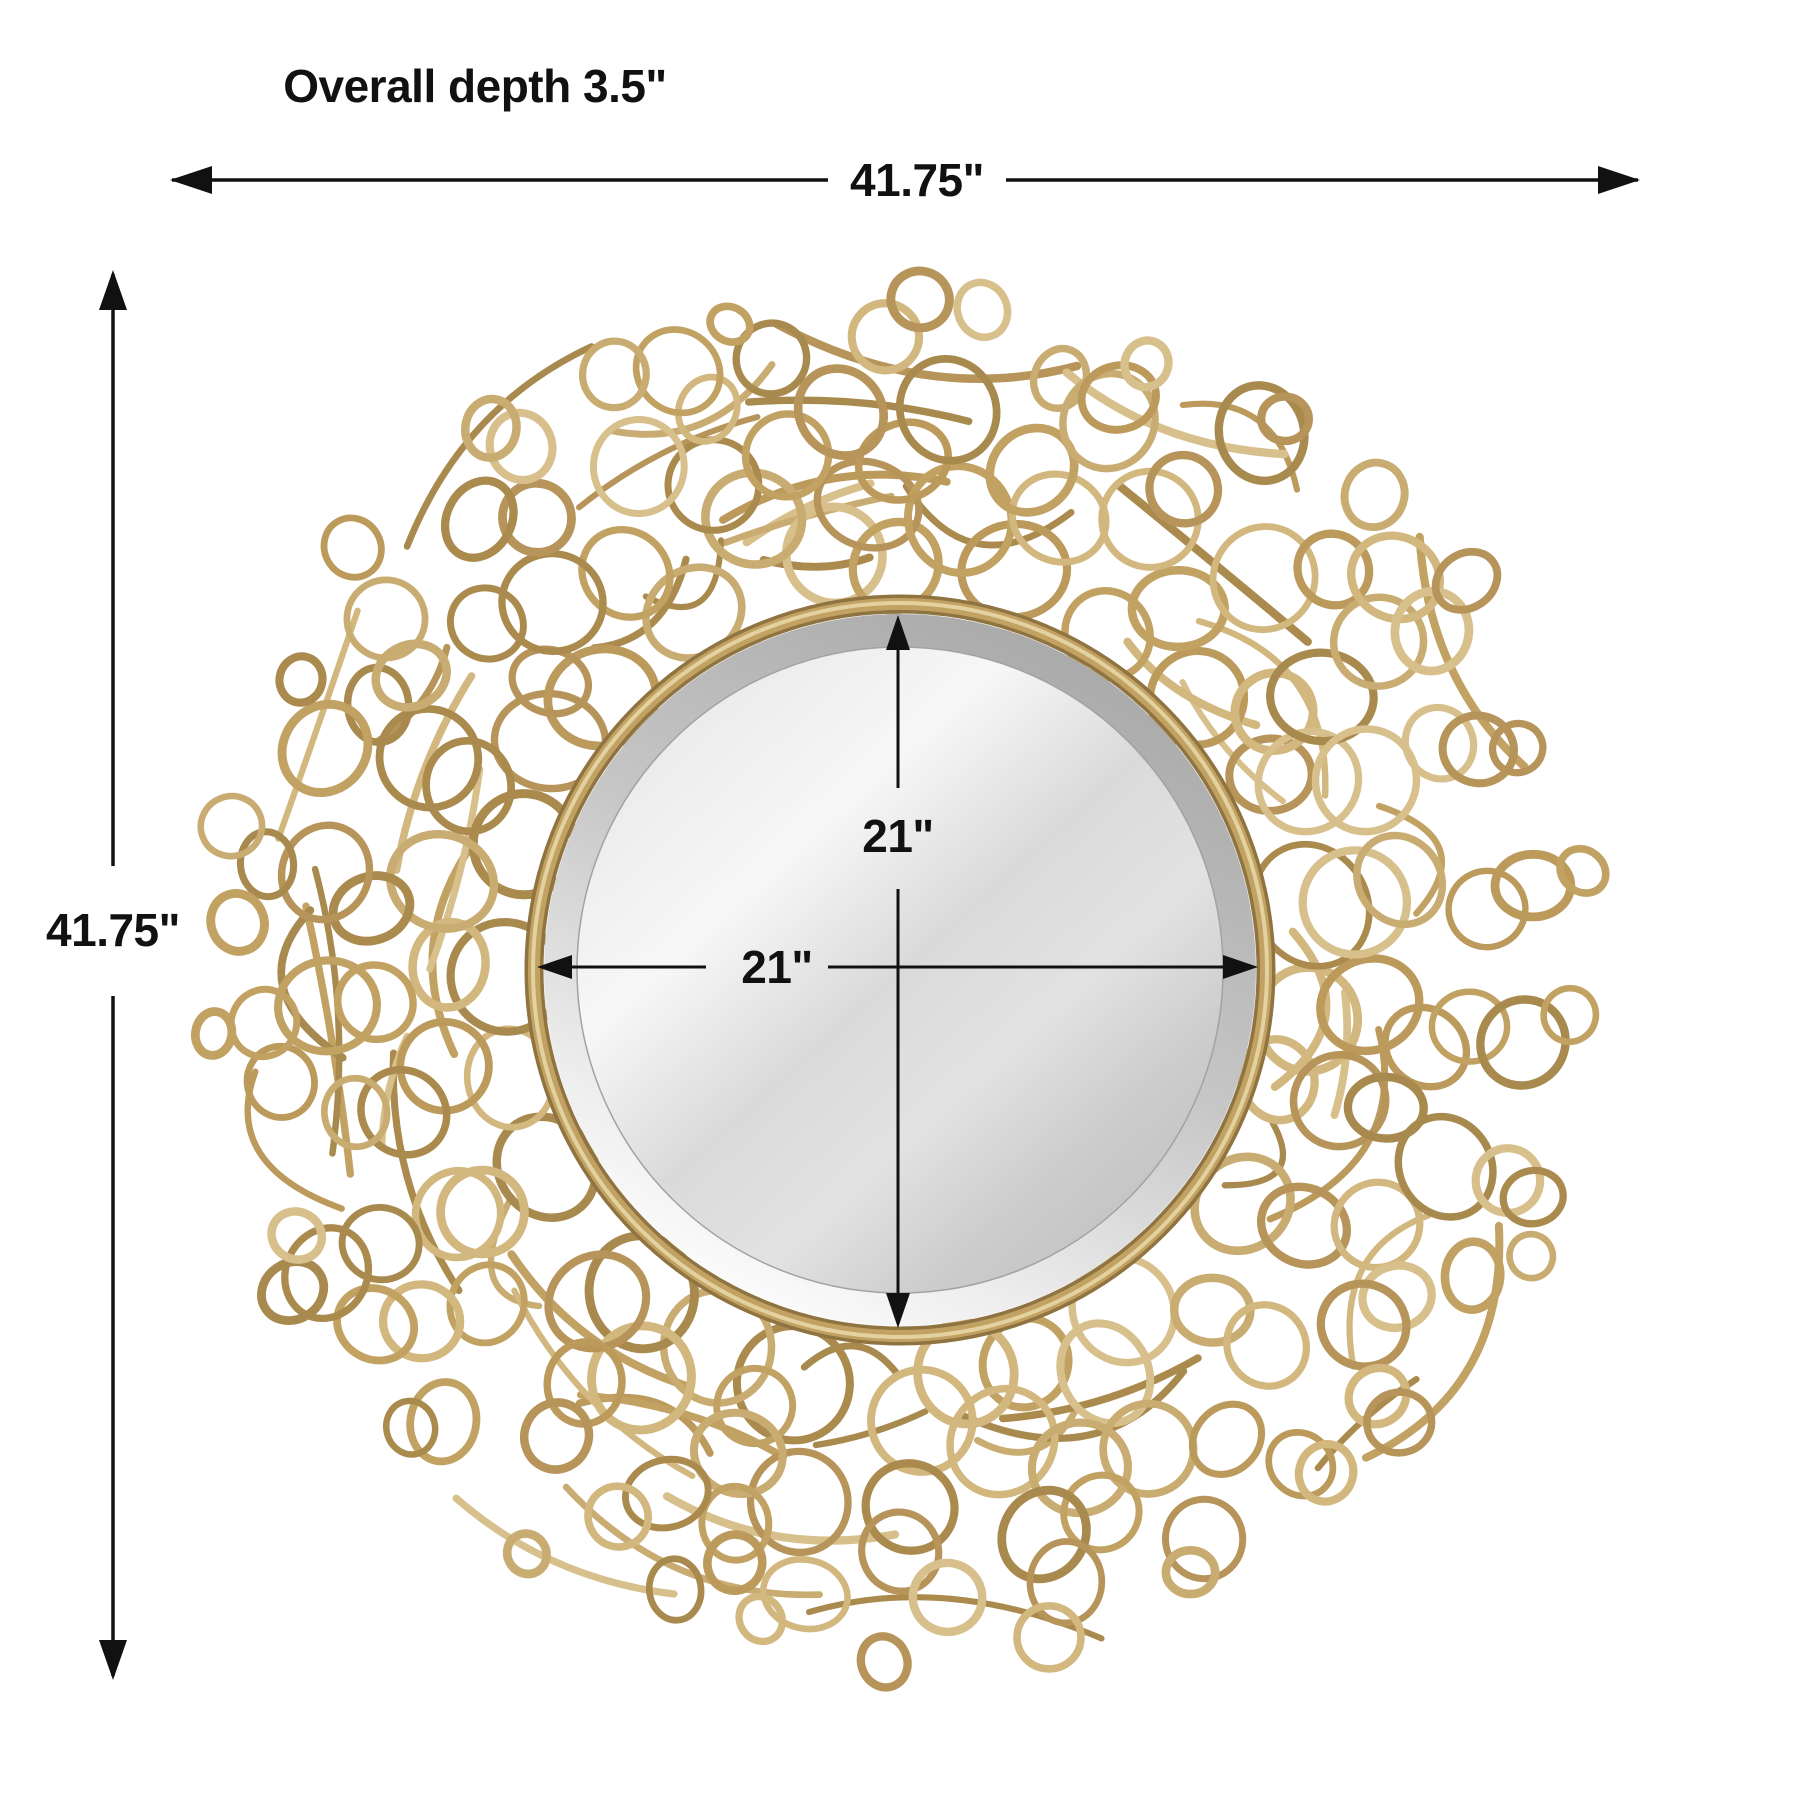  I want to click on arrow-right-icon, so click(1240, 967).